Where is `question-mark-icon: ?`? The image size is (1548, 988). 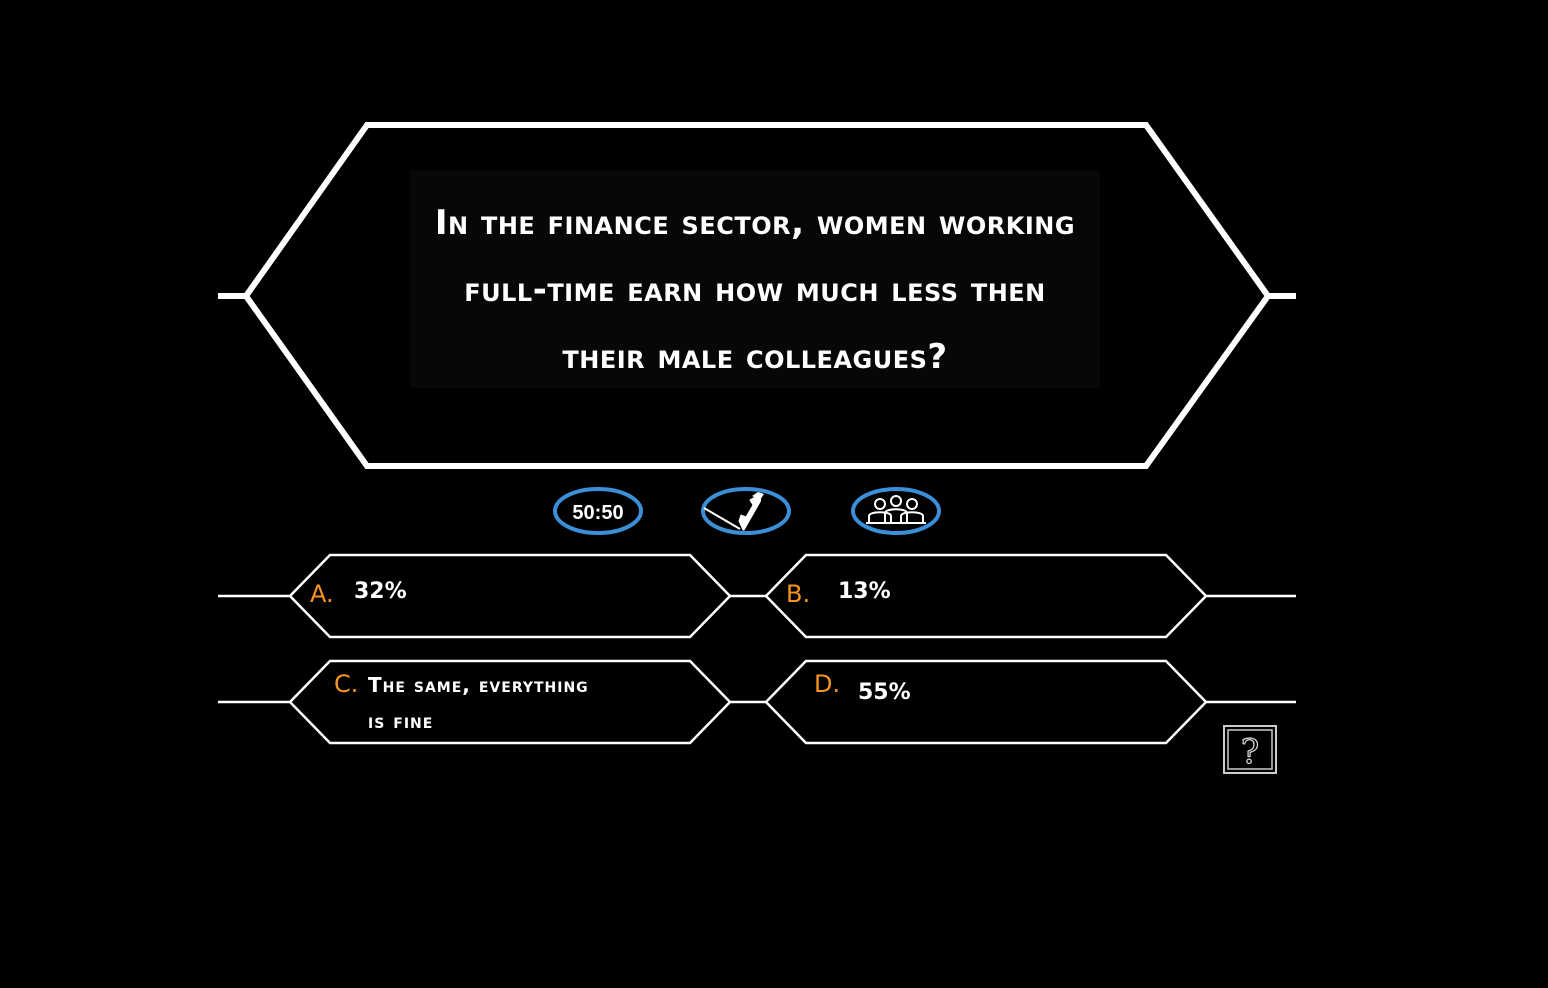
question-mark-icon: ? is located at coordinates (1250, 749).